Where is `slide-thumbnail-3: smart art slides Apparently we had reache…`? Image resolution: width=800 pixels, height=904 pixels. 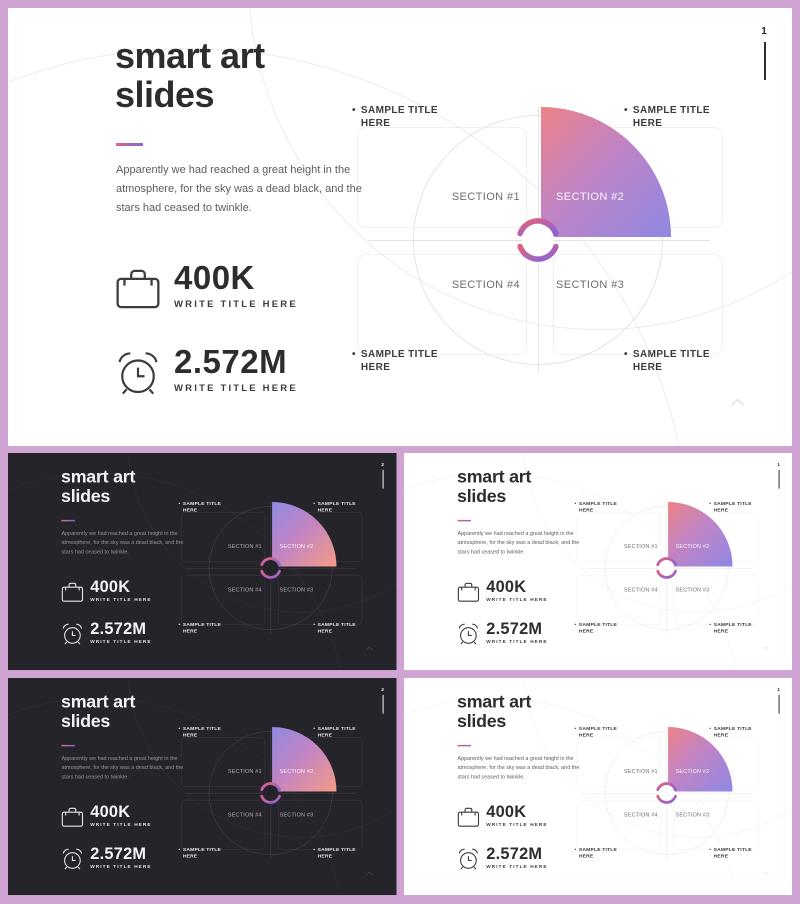
slide-thumbnail-3: smart art slides Apparently we had reache… is located at coordinates (598, 562).